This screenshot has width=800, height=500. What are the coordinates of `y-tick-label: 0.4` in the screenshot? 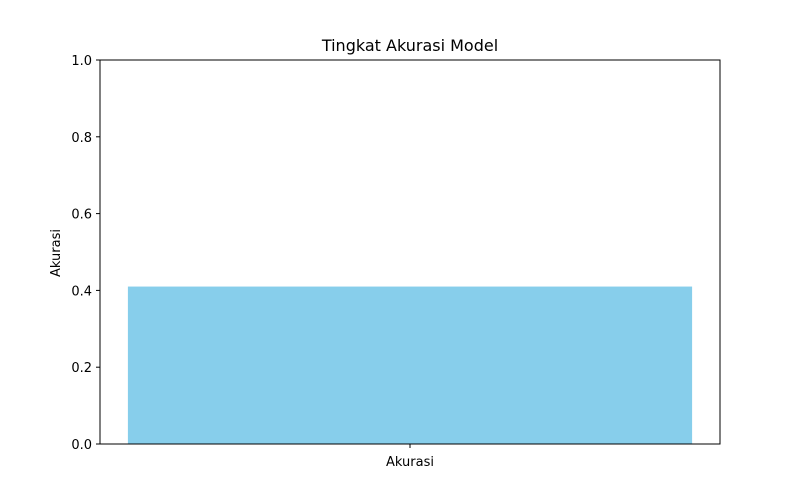 It's located at (81, 291).